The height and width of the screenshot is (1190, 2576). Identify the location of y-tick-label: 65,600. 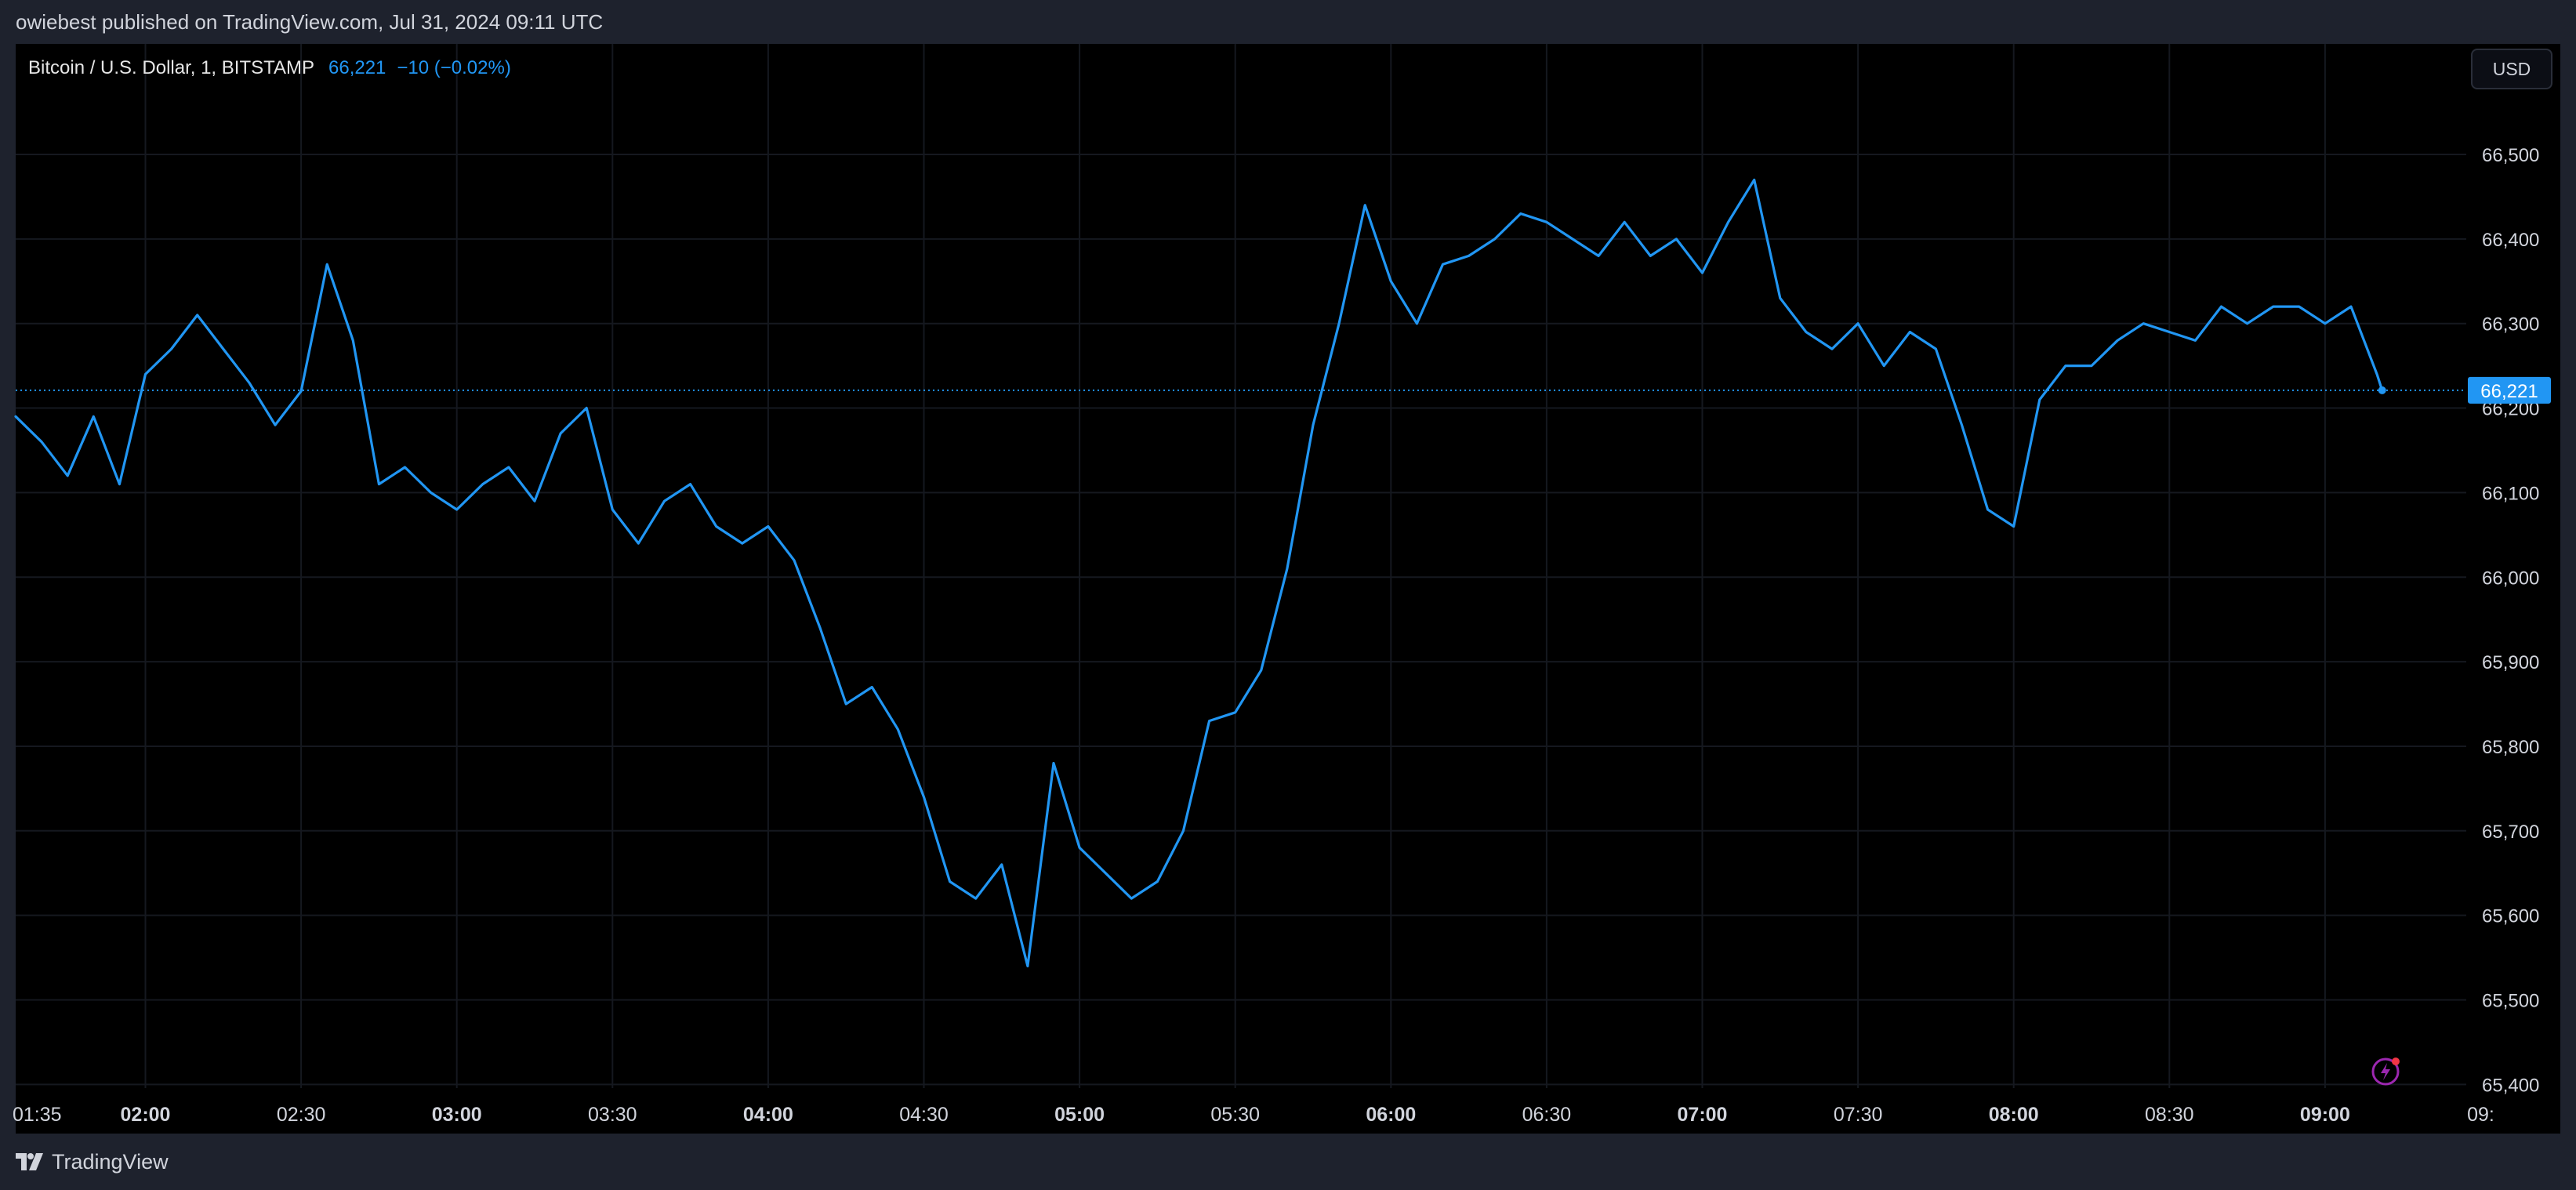
(2511, 916).